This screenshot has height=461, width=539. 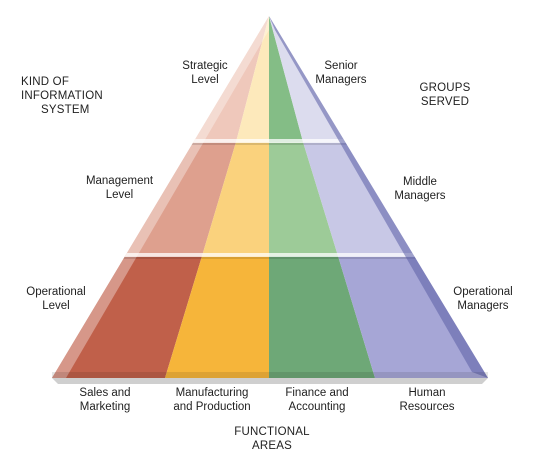 I want to click on operational-managers-label: Operational Managers, so click(x=483, y=299).